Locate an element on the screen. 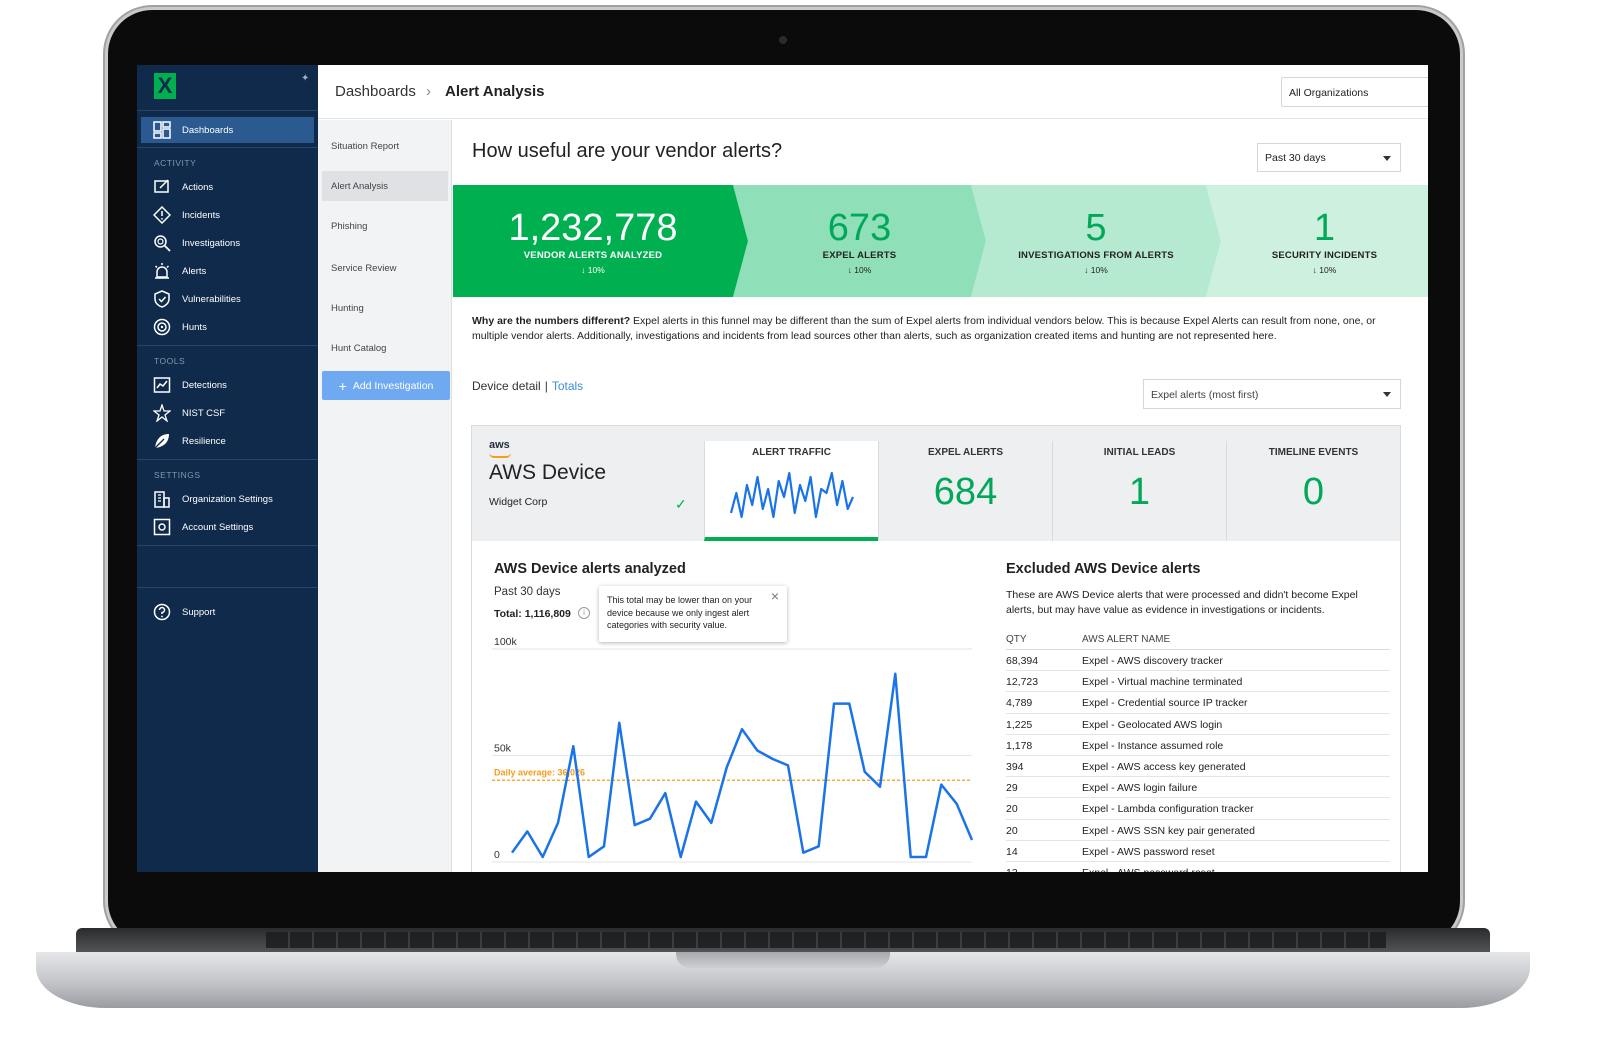  subnav-item-alert-analysis: Alert Analysis is located at coordinates (385, 186).